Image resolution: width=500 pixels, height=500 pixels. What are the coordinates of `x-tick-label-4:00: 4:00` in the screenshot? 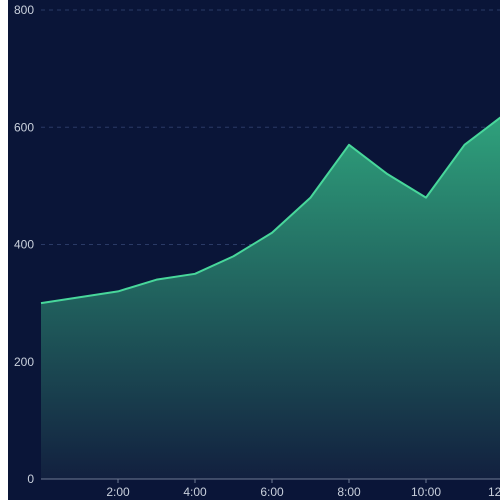 It's located at (195, 492).